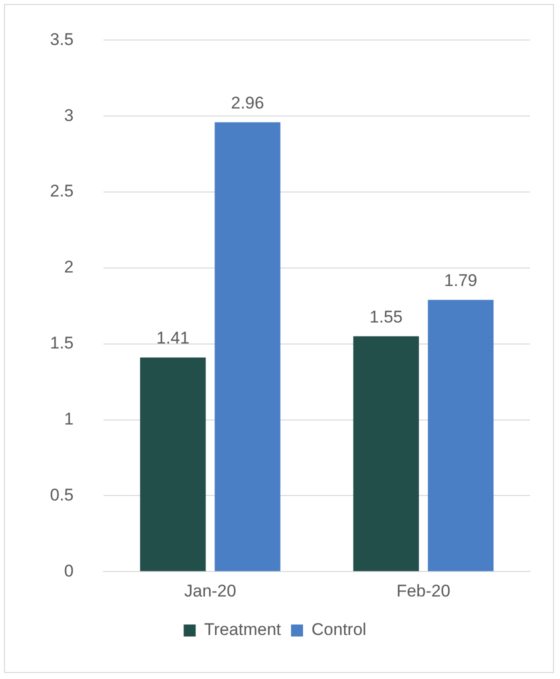 This screenshot has height=679, width=560. I want to click on data-label: 1.55, so click(386, 316).